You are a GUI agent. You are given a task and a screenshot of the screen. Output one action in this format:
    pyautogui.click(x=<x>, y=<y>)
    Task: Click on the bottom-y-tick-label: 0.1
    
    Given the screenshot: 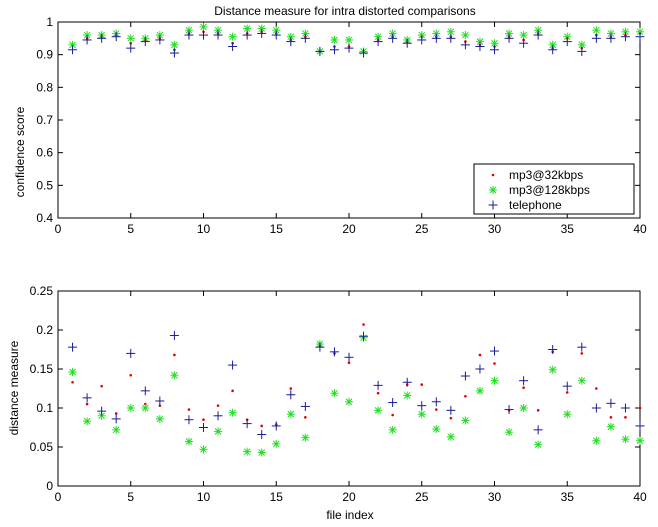 What is the action you would take?
    pyautogui.click(x=44, y=408)
    